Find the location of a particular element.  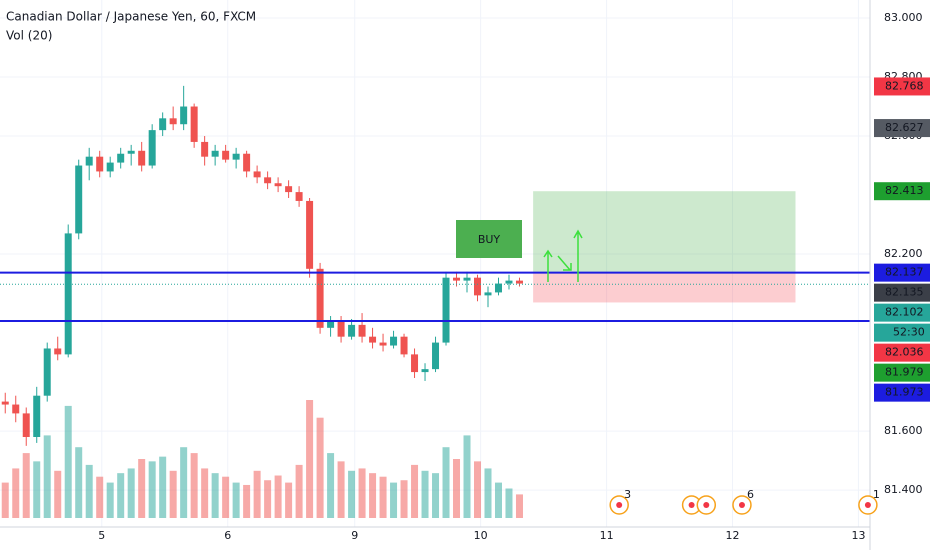

price-tag-label: 81.979 is located at coordinates (904, 372).